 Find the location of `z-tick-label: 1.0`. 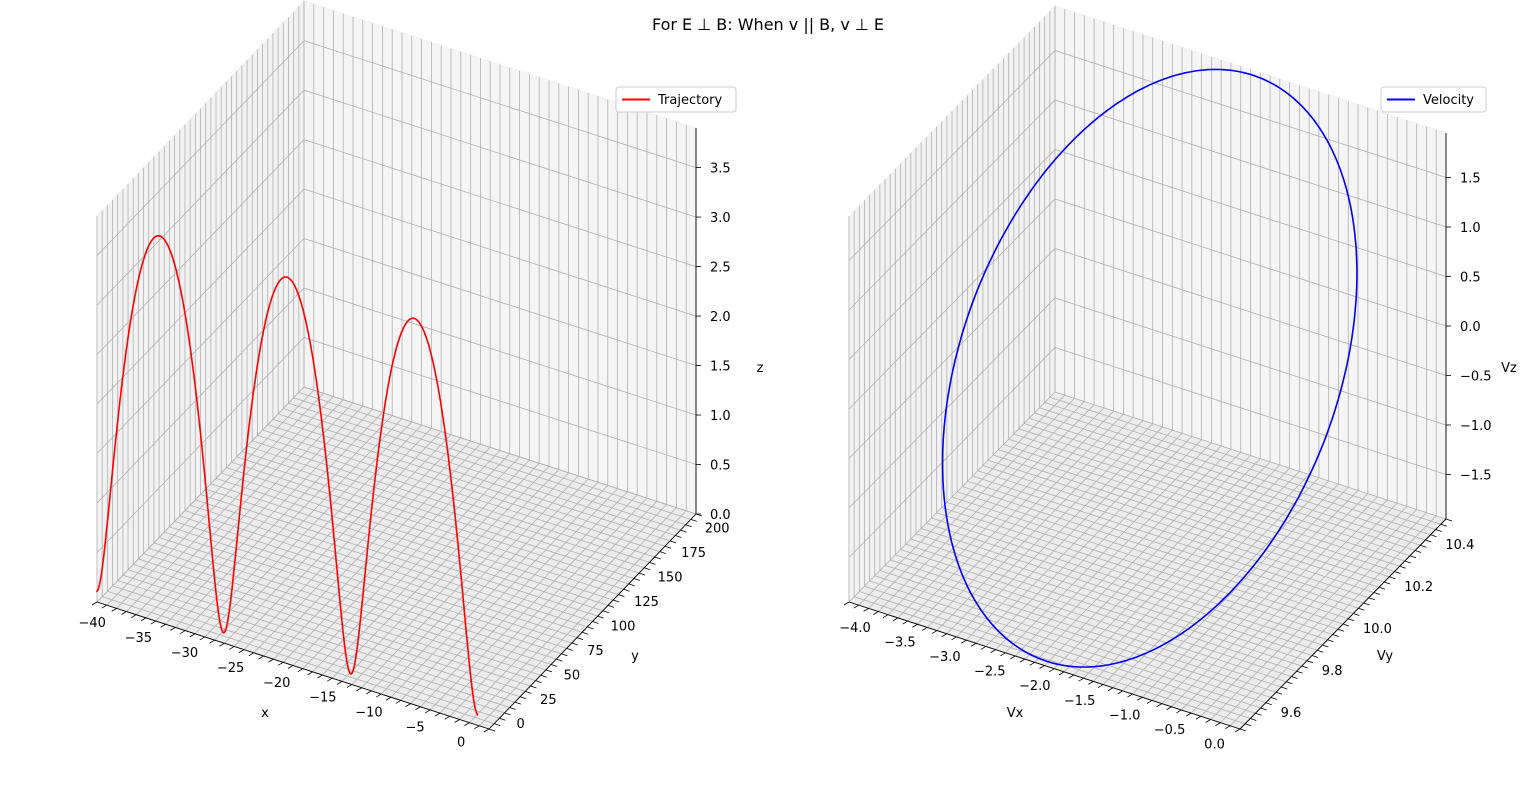

z-tick-label: 1.0 is located at coordinates (720, 416).